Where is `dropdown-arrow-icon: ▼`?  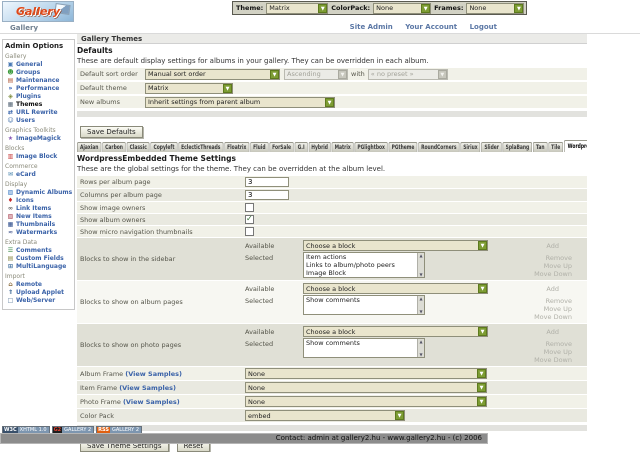 dropdown-arrow-icon: ▼ is located at coordinates (481, 387).